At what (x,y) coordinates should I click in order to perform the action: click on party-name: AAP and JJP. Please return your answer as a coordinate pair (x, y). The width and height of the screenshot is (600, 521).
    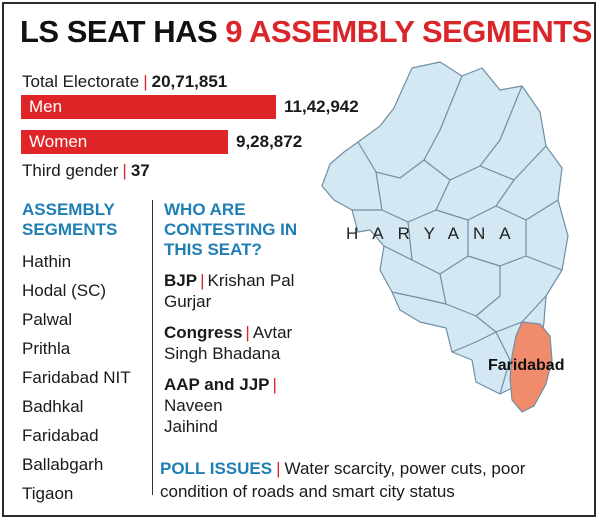
    Looking at the image, I should click on (217, 384).